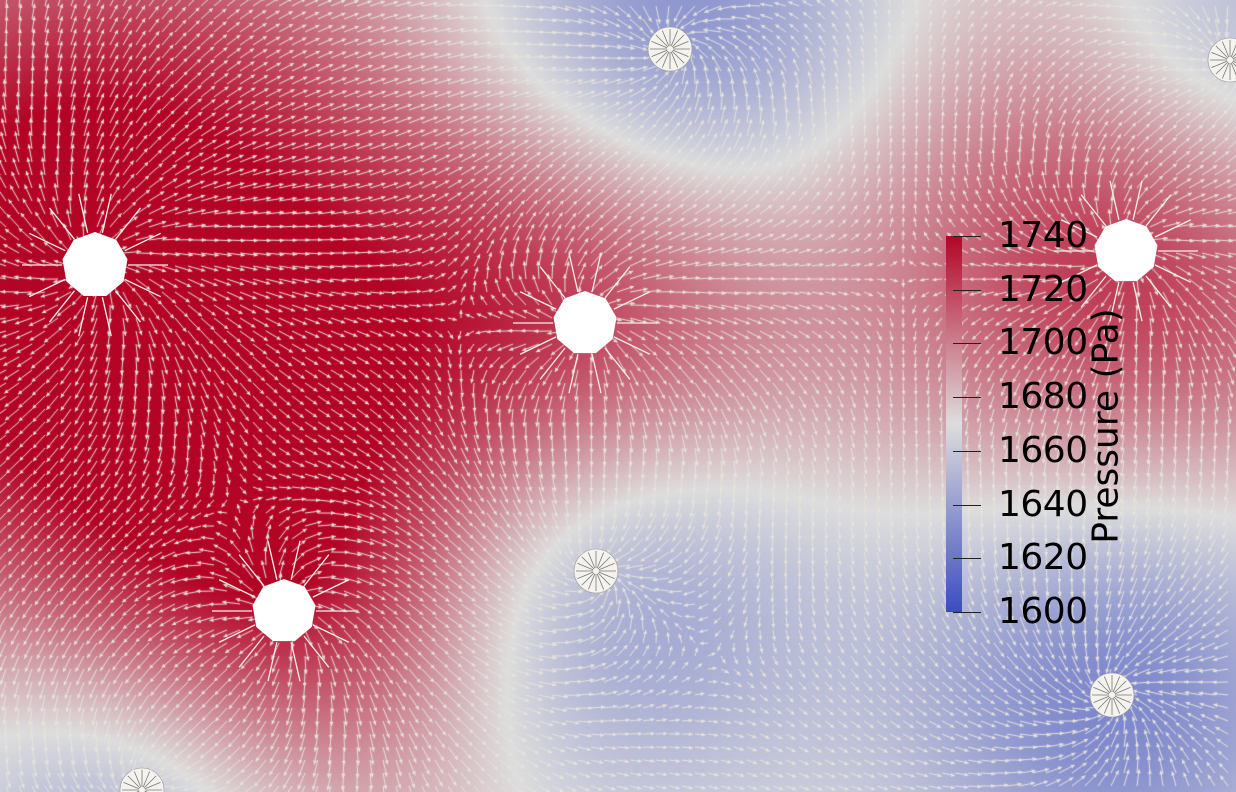  Describe the element at coordinates (1043, 504) in the screenshot. I see `legend-tick-label: 1640` at that location.